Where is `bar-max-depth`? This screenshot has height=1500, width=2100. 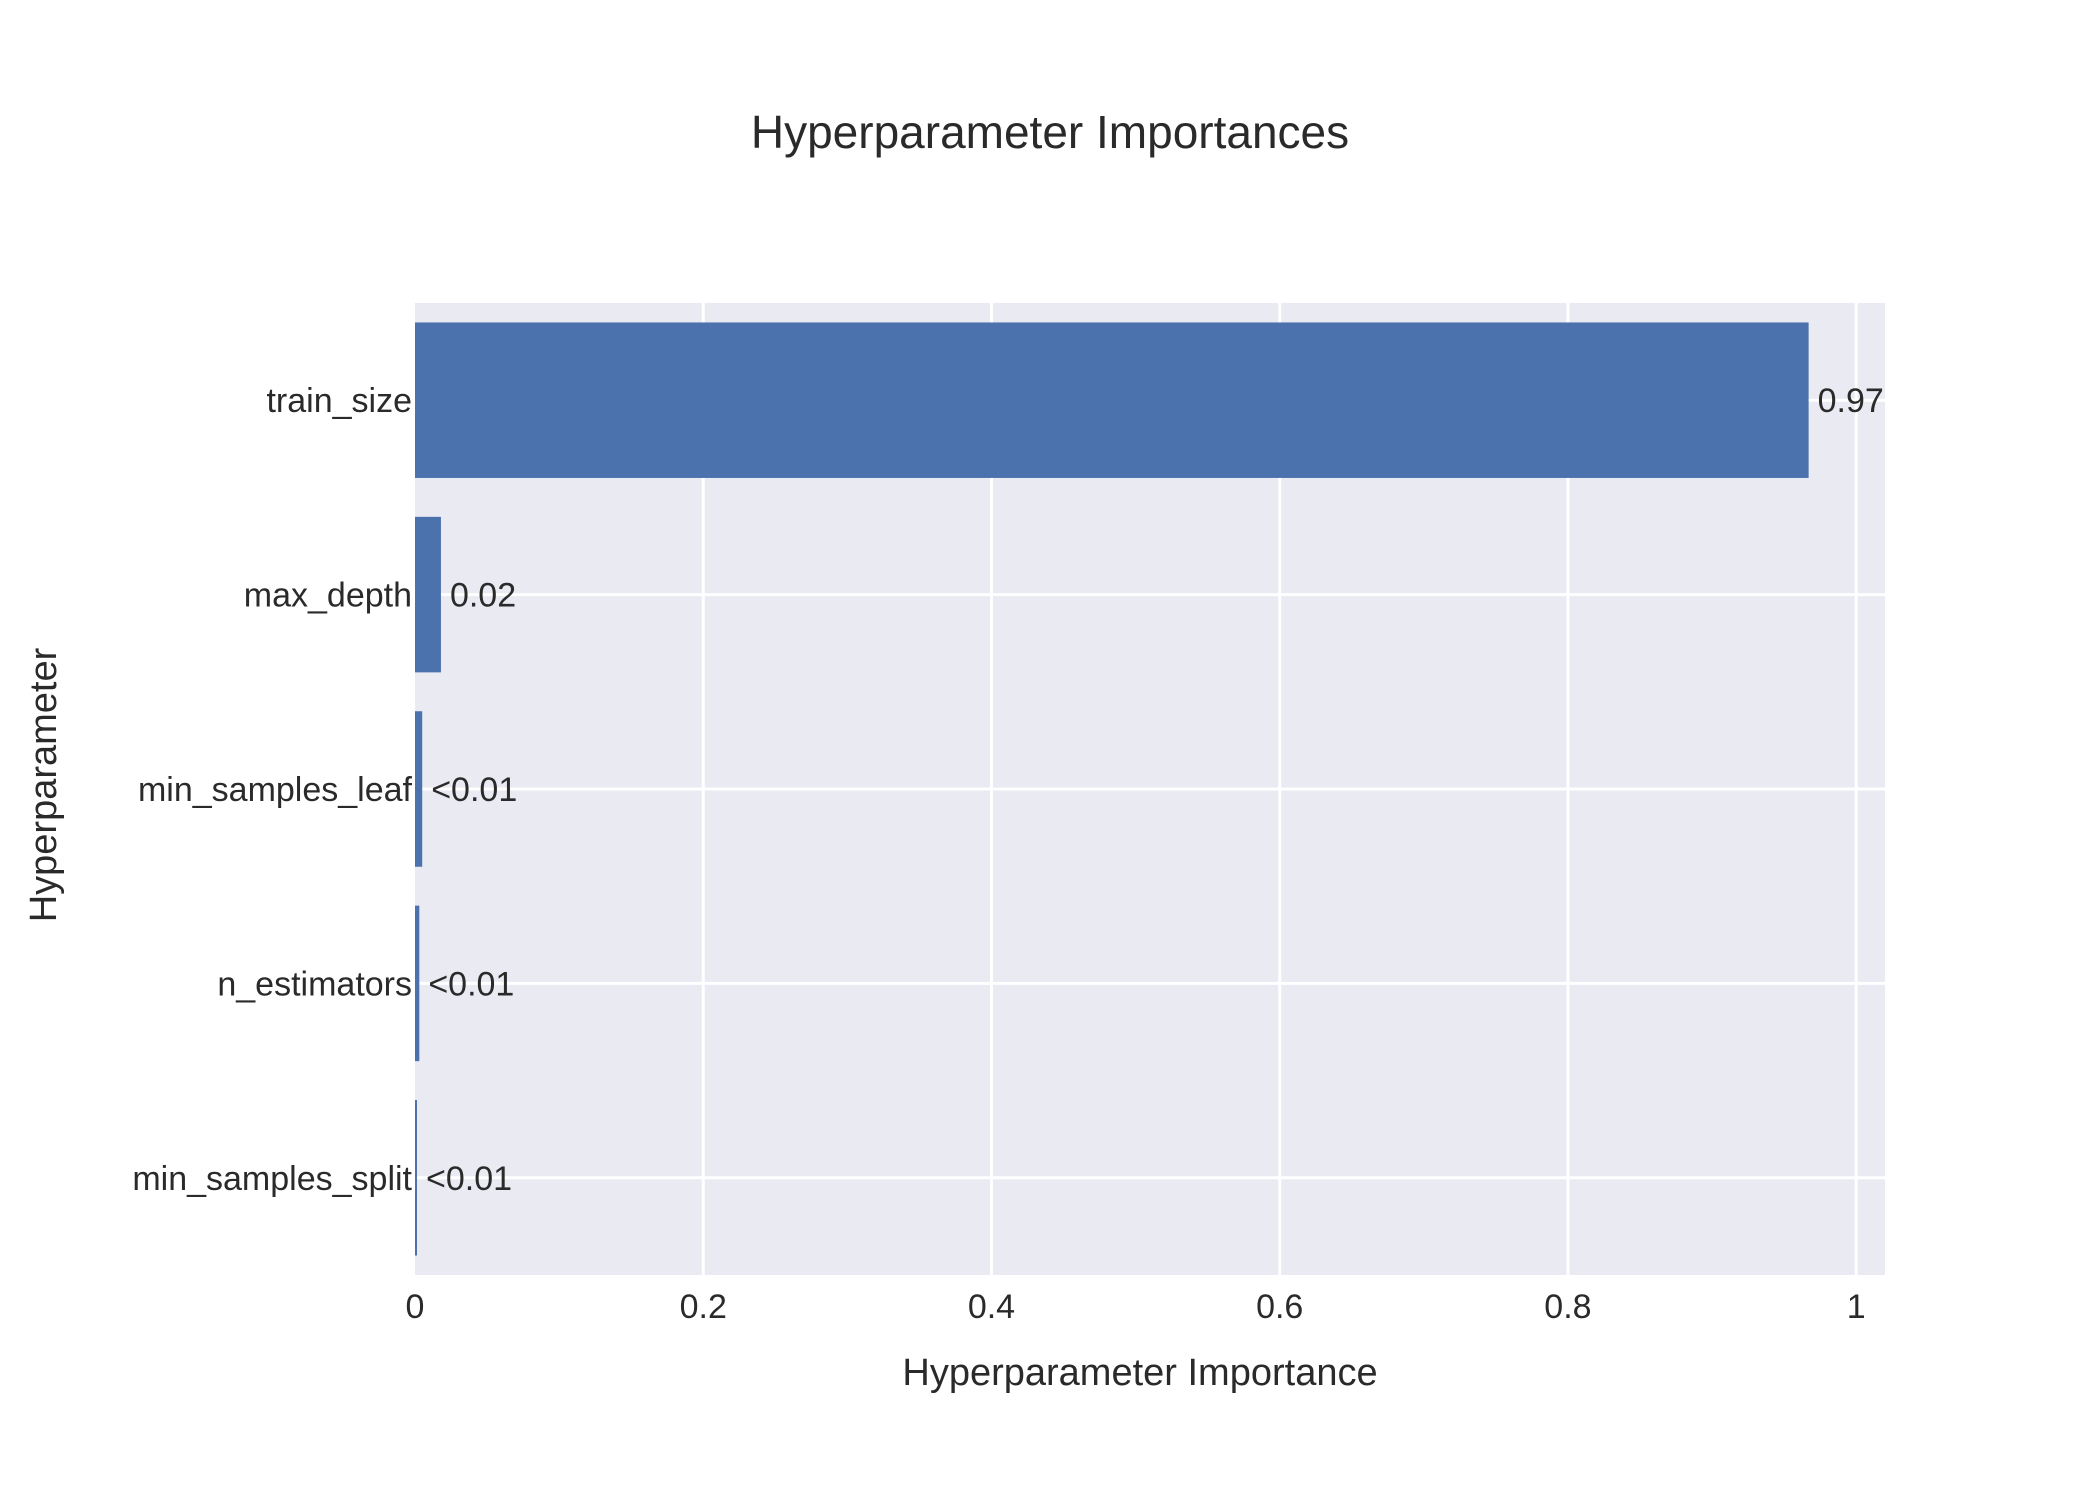 bar-max-depth is located at coordinates (428, 594).